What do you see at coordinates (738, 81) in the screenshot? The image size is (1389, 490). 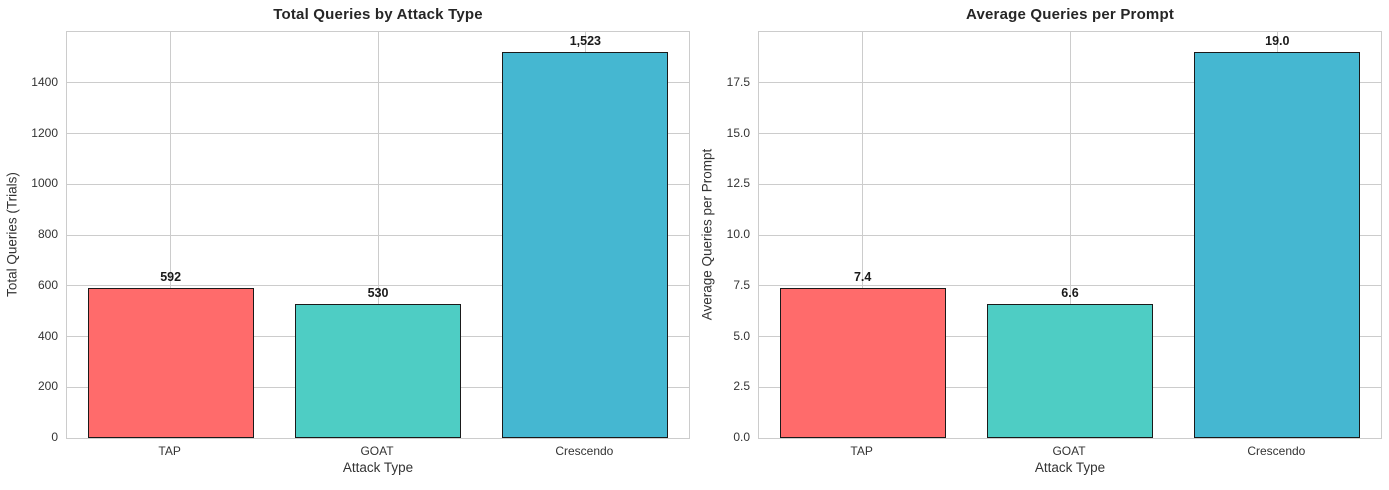 I see `y-tick-label: 17.5` at bounding box center [738, 81].